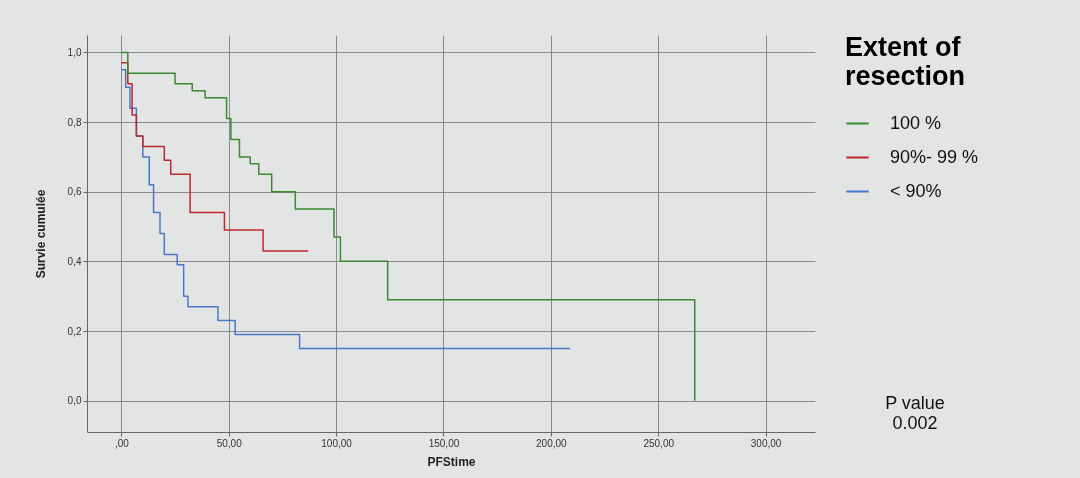 The height and width of the screenshot is (478, 1080). Describe the element at coordinates (337, 443) in the screenshot. I see `x-tick-label: 100,00` at that location.